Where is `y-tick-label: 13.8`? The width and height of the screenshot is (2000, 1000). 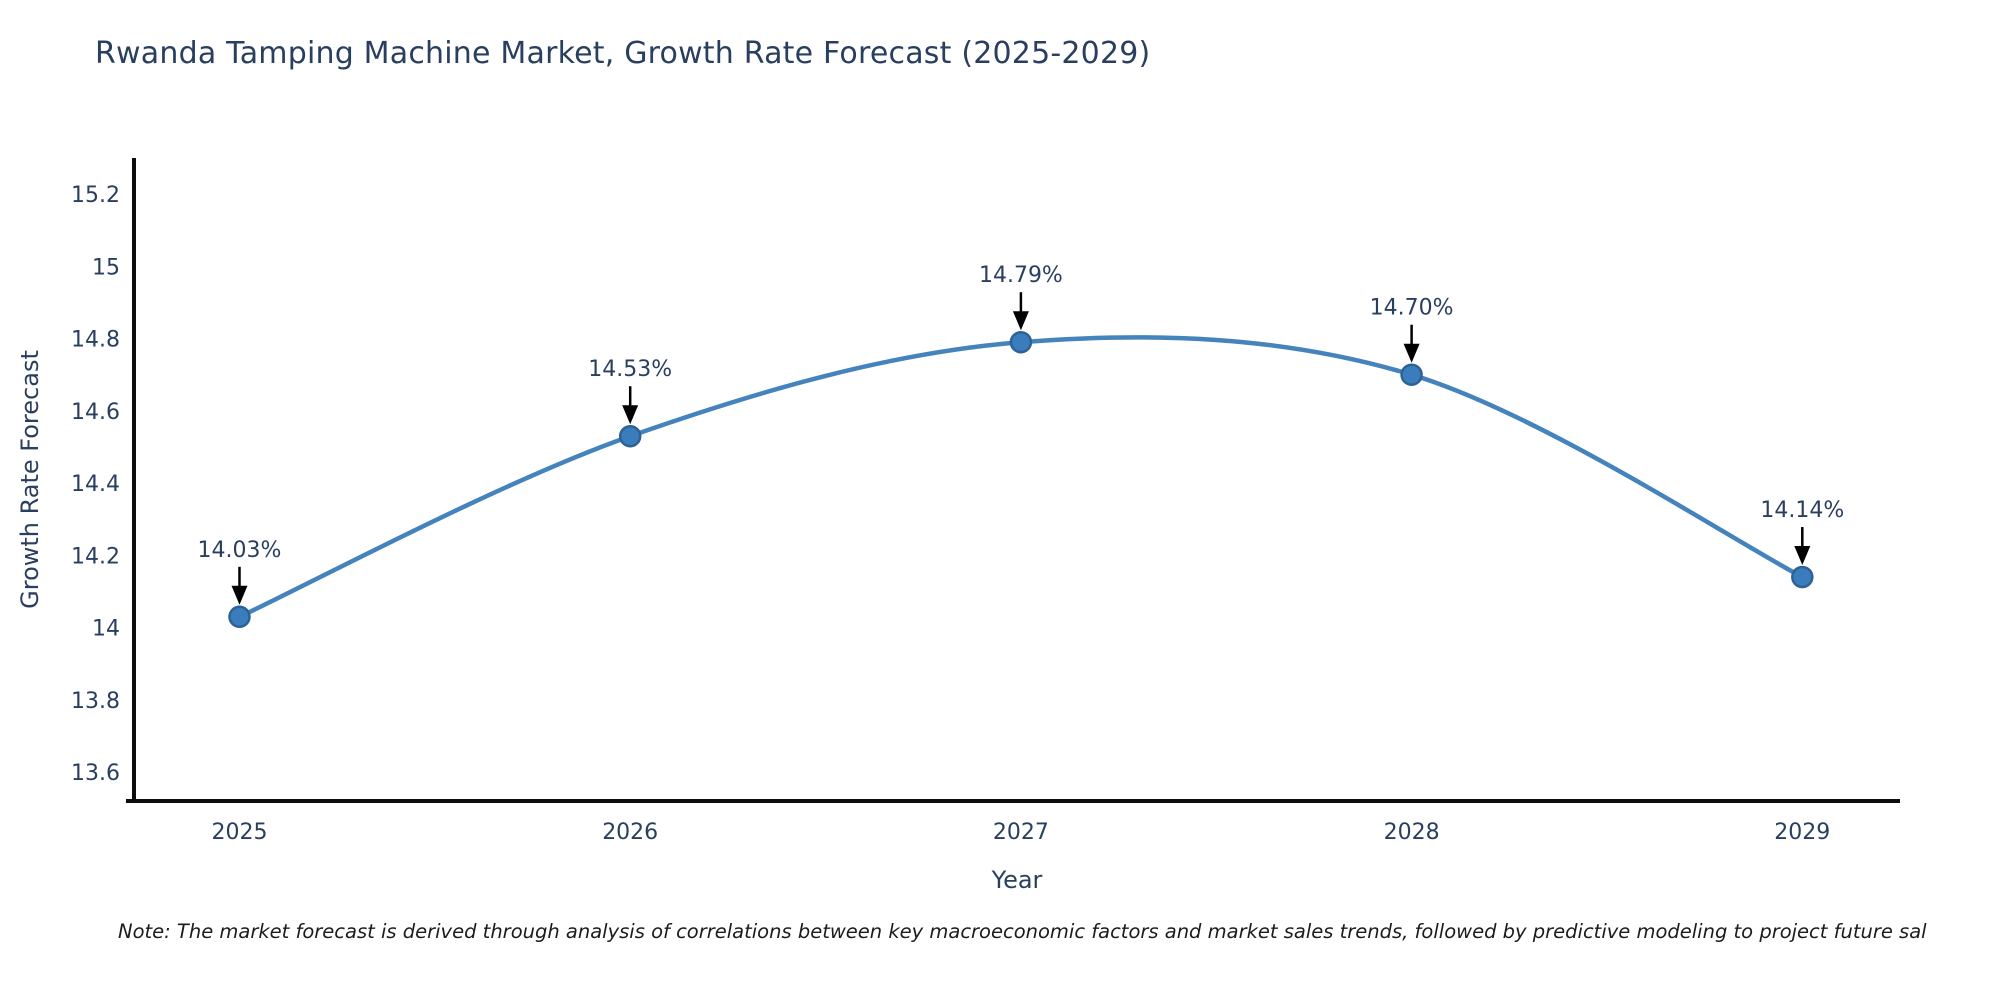
y-tick-label: 13.8 is located at coordinates (95, 701).